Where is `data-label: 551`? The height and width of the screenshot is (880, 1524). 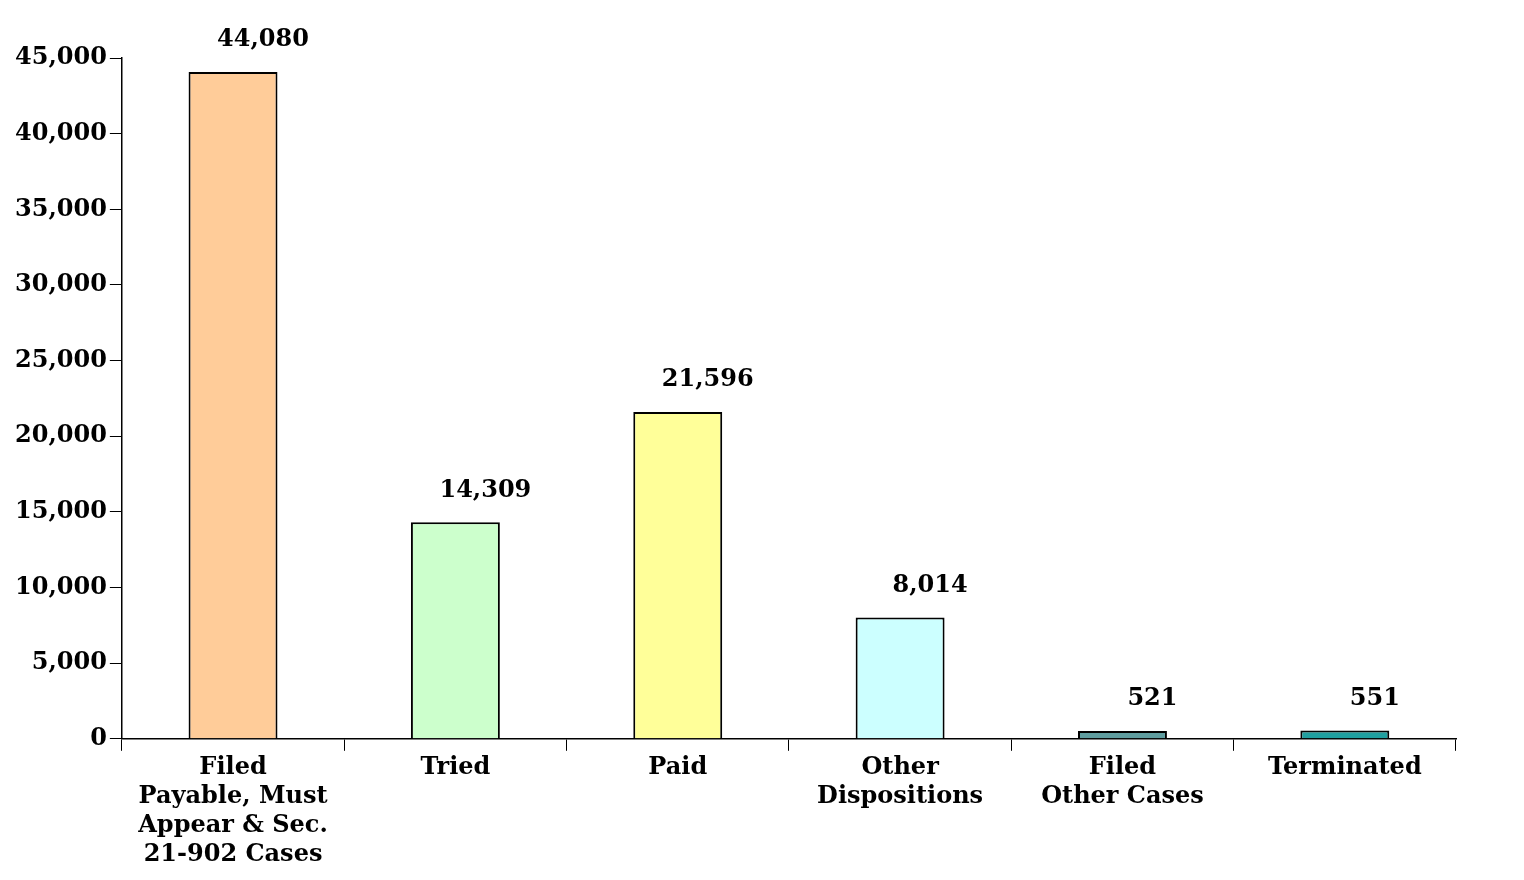 data-label: 551 is located at coordinates (1374, 696).